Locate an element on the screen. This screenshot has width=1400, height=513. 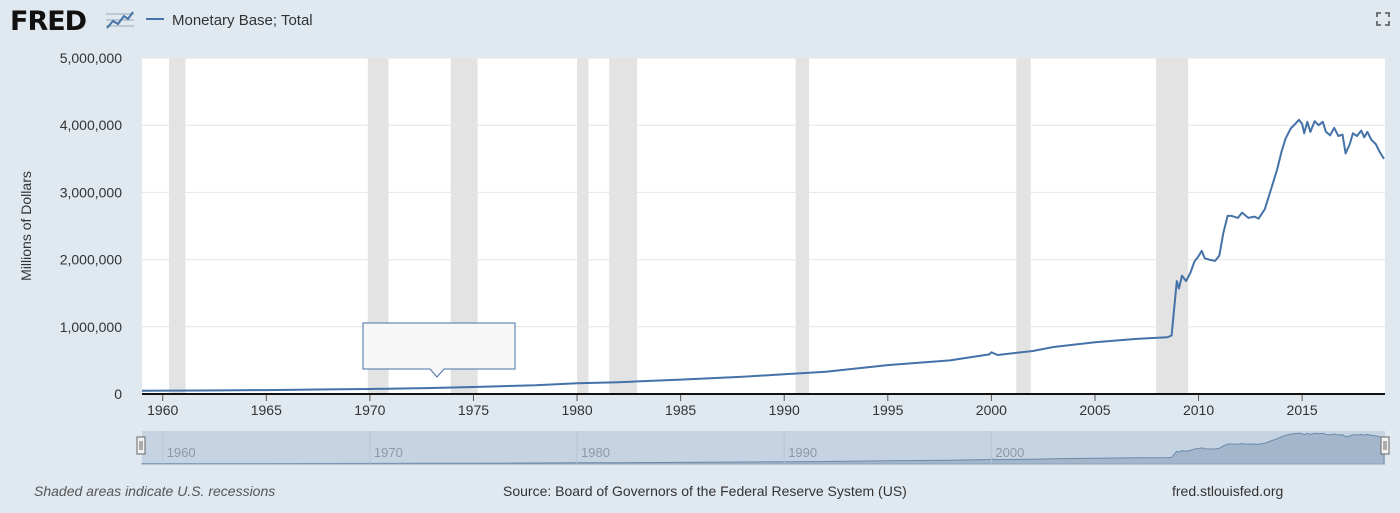
chart-legend: Monetary Base; Total is located at coordinates (229, 20).